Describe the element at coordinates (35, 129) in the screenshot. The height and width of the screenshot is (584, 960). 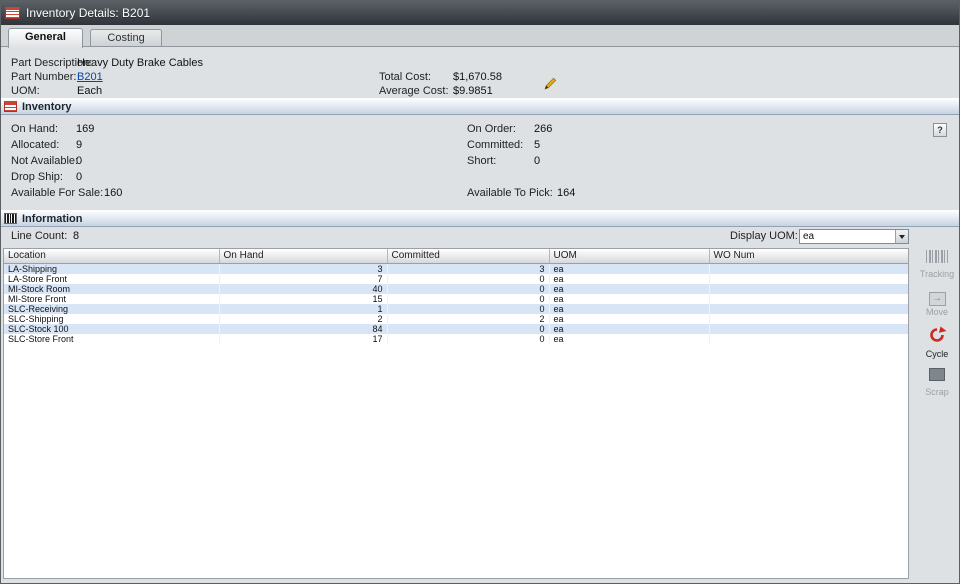
I see `on-hand-label: On Hand:` at that location.